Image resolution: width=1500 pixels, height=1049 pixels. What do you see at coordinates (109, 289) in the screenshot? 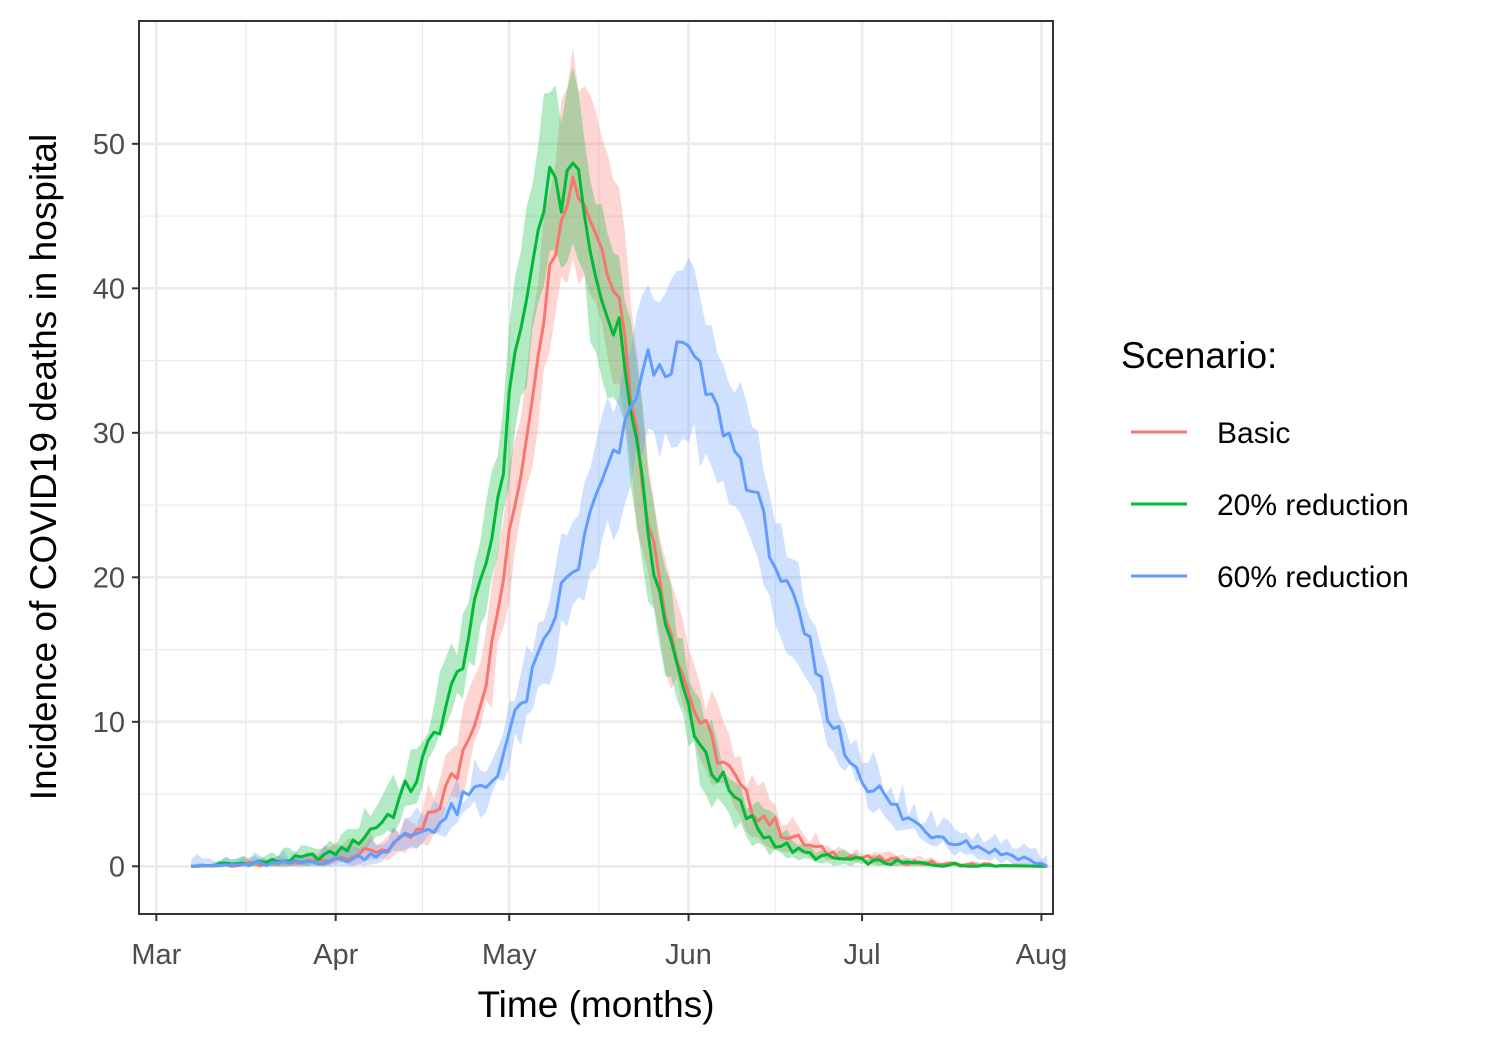
I see `y-tick-label: 40` at bounding box center [109, 289].